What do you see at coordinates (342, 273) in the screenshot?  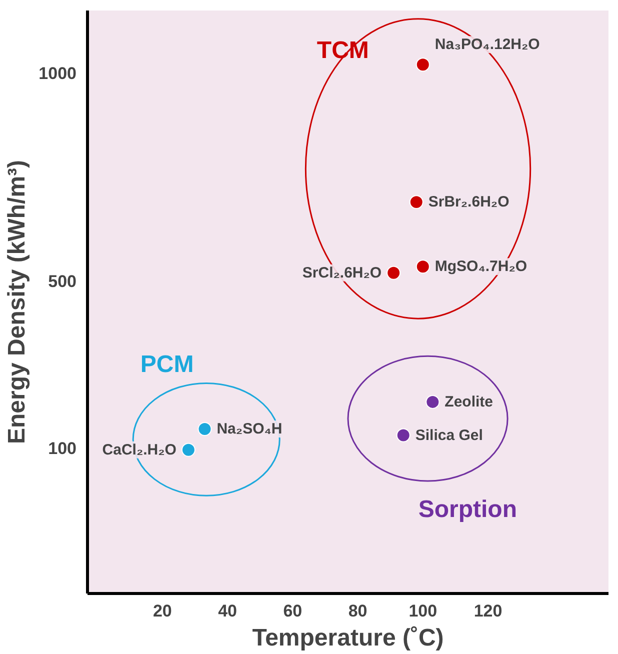 I see `annotation: SrCl₂.6H₂O` at bounding box center [342, 273].